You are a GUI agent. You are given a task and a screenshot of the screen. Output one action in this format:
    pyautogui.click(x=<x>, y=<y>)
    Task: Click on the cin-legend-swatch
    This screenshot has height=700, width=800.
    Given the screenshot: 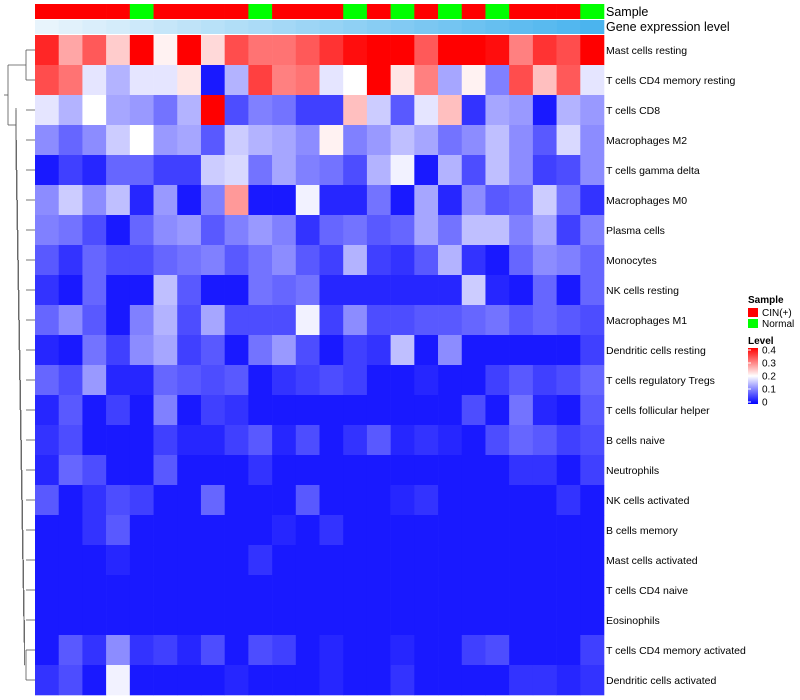 What is the action you would take?
    pyautogui.click(x=753, y=312)
    